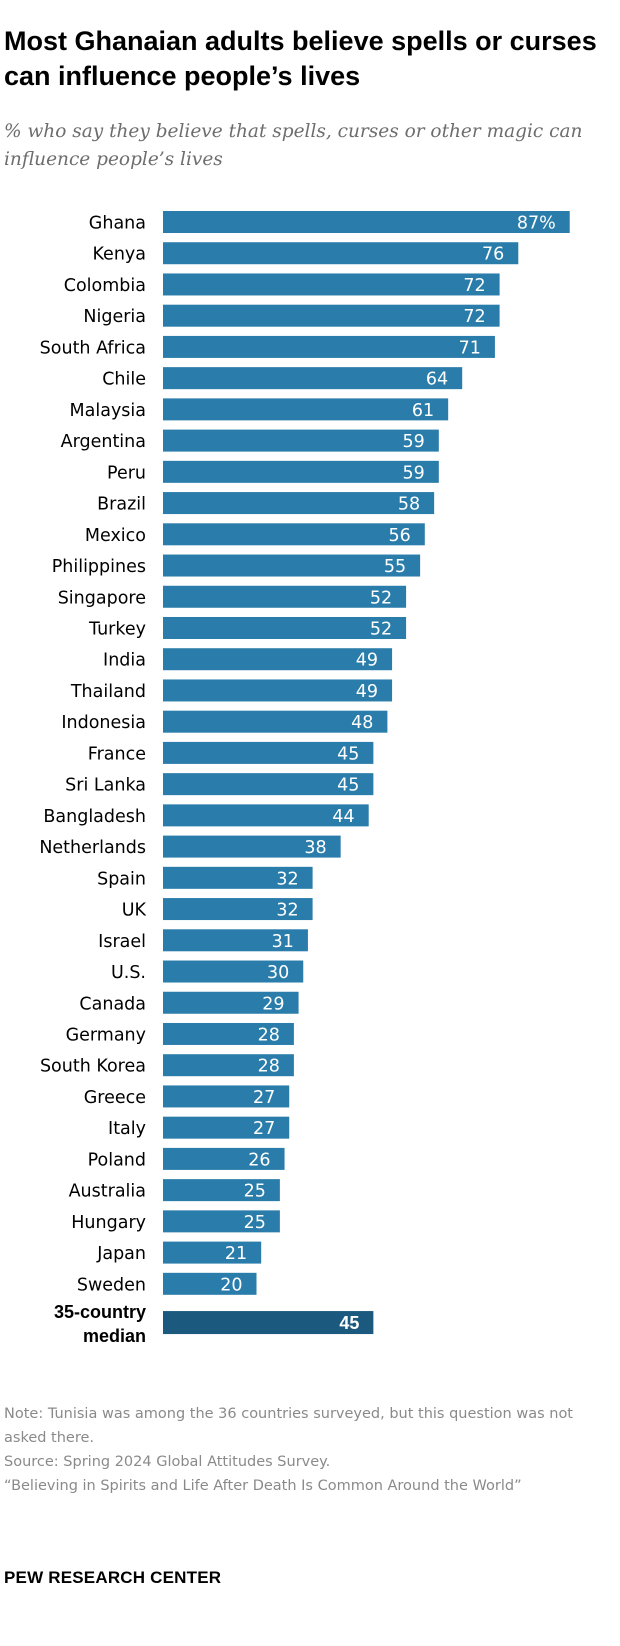 This screenshot has width=620, height=1646. What do you see at coordinates (400, 536) in the screenshot?
I see `value-label: 56` at bounding box center [400, 536].